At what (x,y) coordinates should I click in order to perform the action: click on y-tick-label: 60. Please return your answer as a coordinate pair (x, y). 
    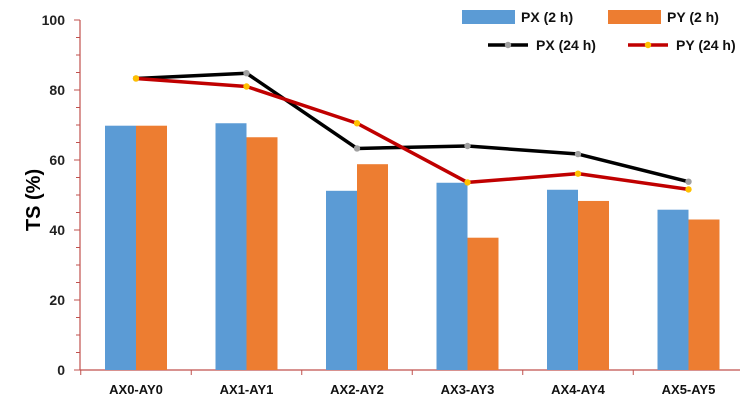
    Looking at the image, I should click on (57, 160).